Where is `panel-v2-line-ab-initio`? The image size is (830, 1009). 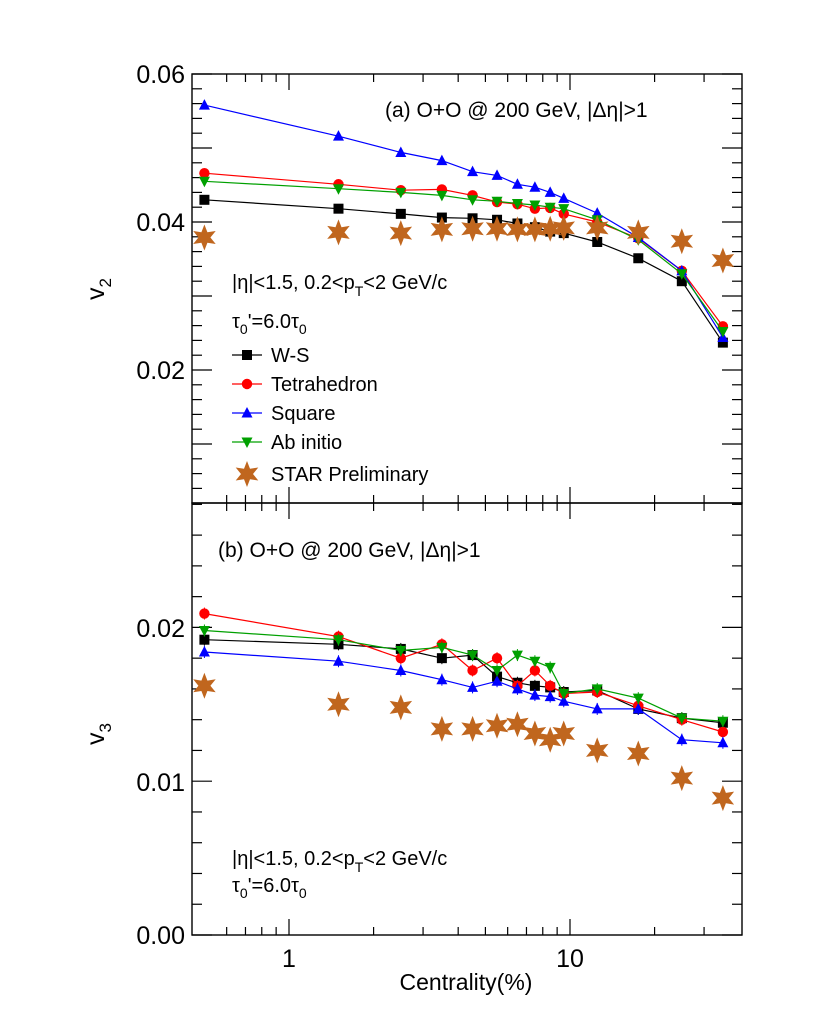 panel-v2-line-ab-initio is located at coordinates (464, 256).